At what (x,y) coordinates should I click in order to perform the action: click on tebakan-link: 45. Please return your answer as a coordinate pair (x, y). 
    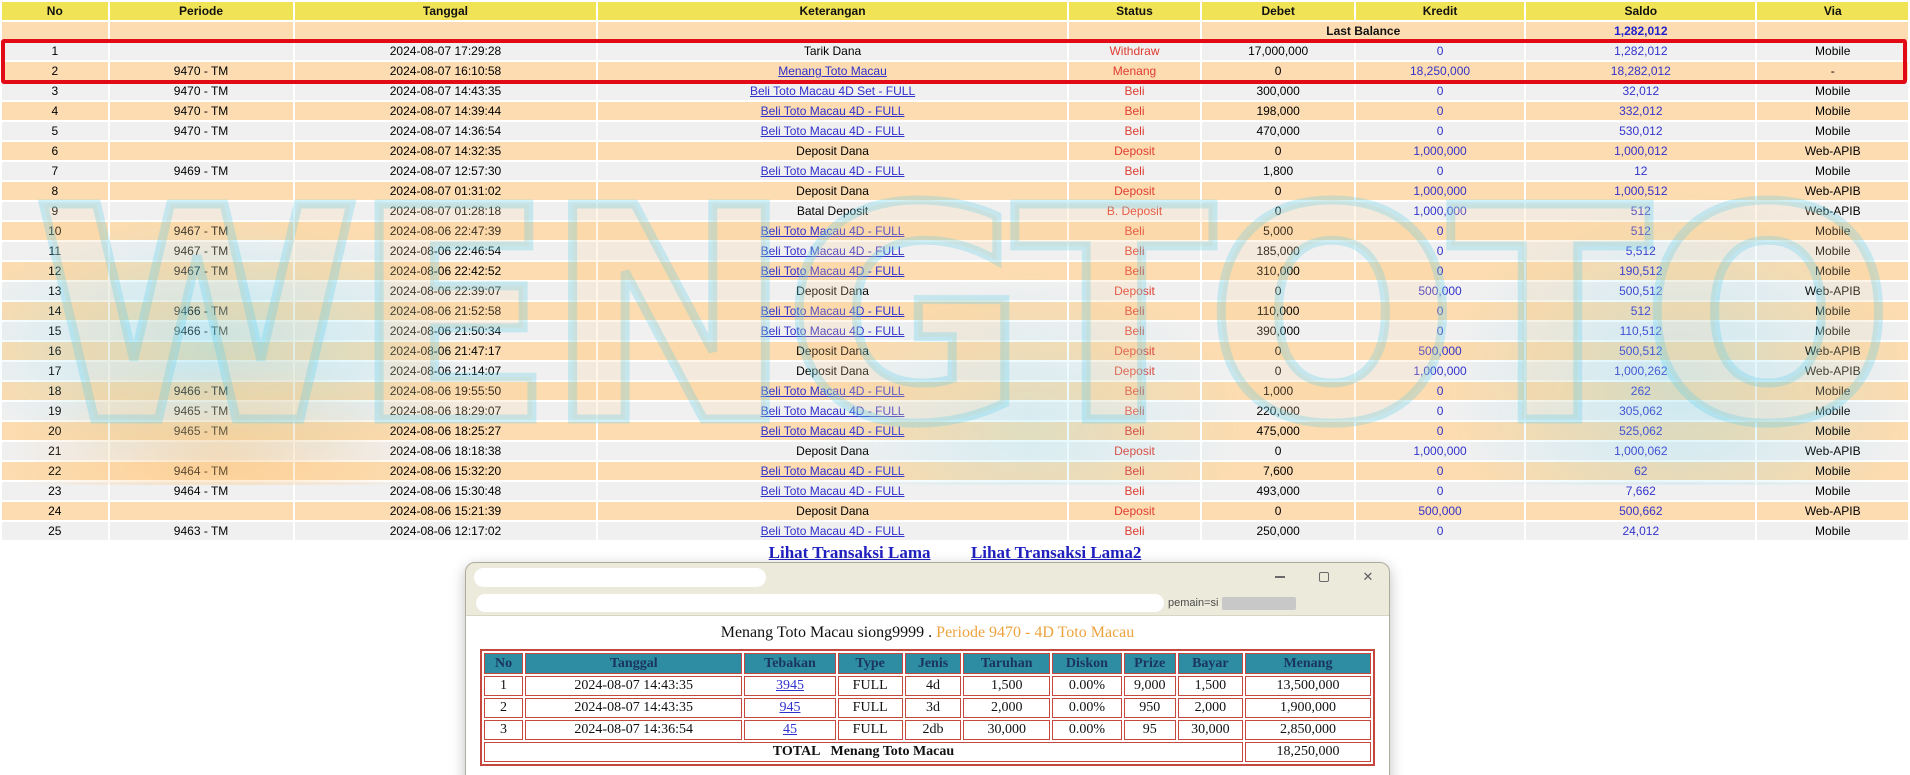
    Looking at the image, I should click on (789, 729).